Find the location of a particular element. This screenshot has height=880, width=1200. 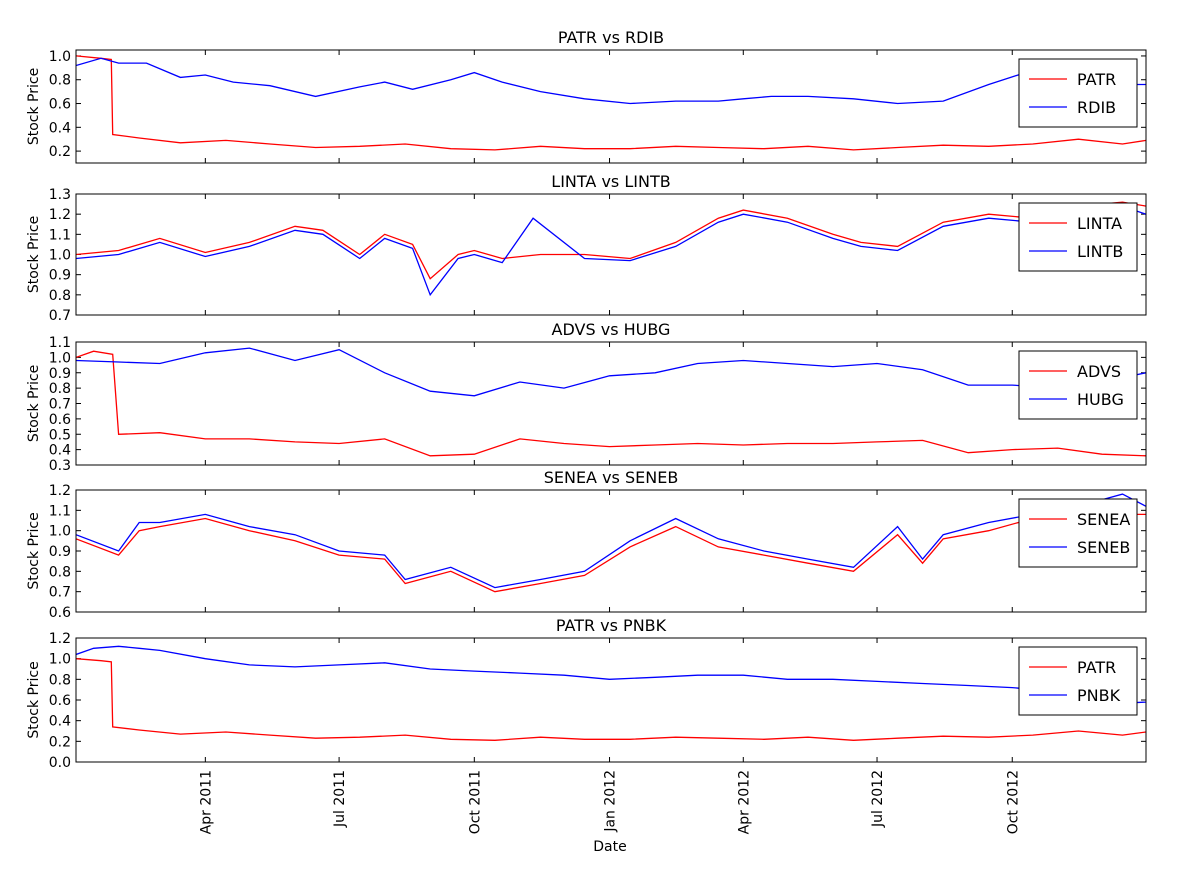

y-tick-label: 1.3 is located at coordinates (60, 195).